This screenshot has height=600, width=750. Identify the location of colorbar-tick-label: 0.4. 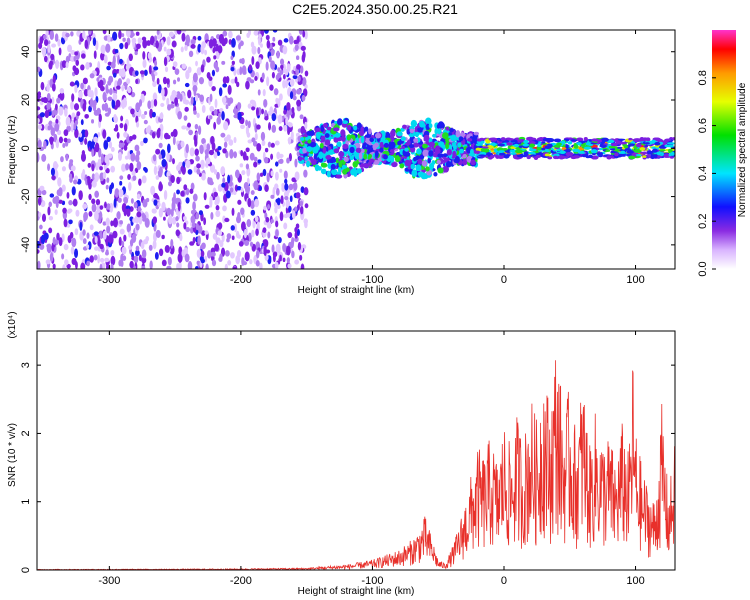
(703, 173).